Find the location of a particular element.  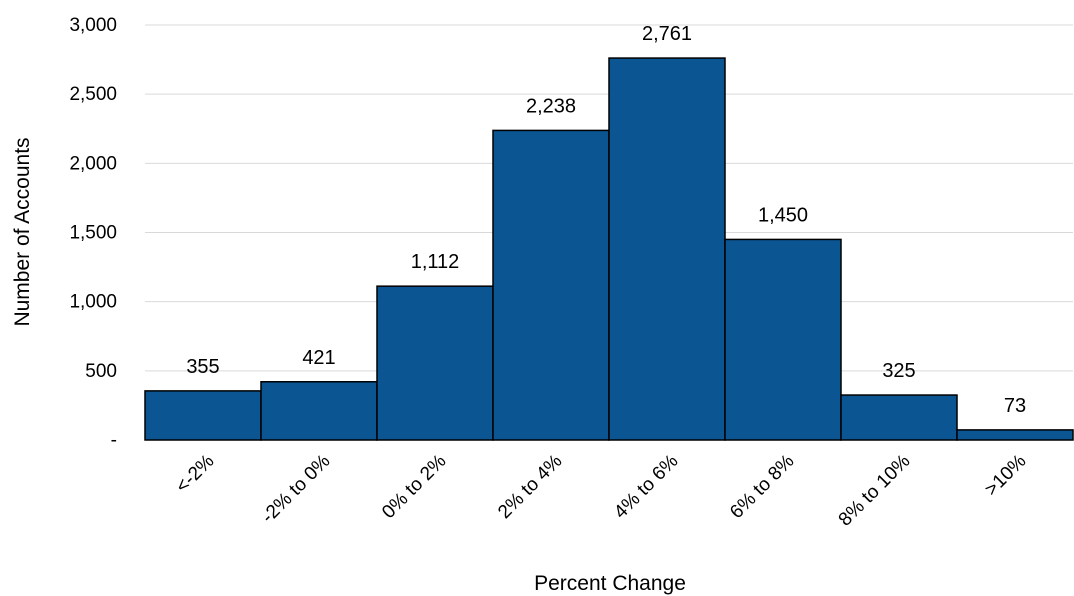

y-axis-ticks: - 500 1,000 1,500 2,000 2,500 3,000 is located at coordinates (93, 233).